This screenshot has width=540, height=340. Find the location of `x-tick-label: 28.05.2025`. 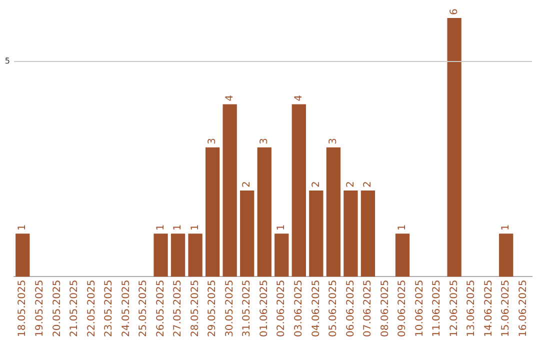

x-tick-label: 28.05.2025 is located at coordinates (195, 309).